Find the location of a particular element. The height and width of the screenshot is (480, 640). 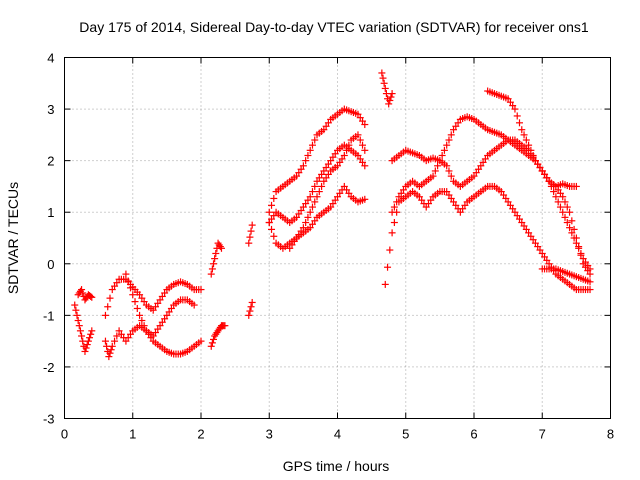

series-track-g is located at coordinates (216, 258).